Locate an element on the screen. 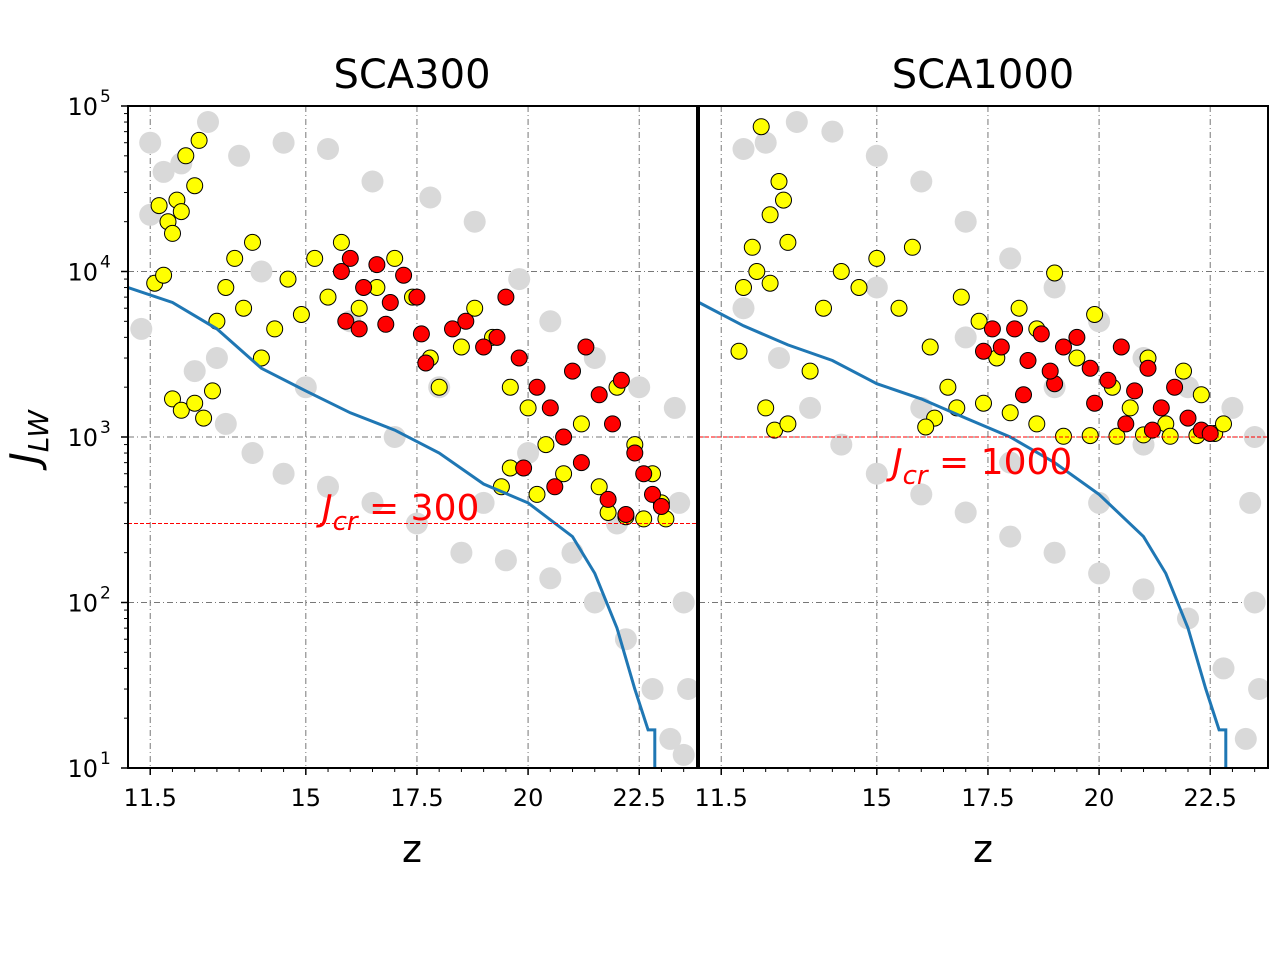 Image resolution: width=1280 pixels, height=960 pixels. y-tick-exponent: 3 is located at coordinates (105, 428).